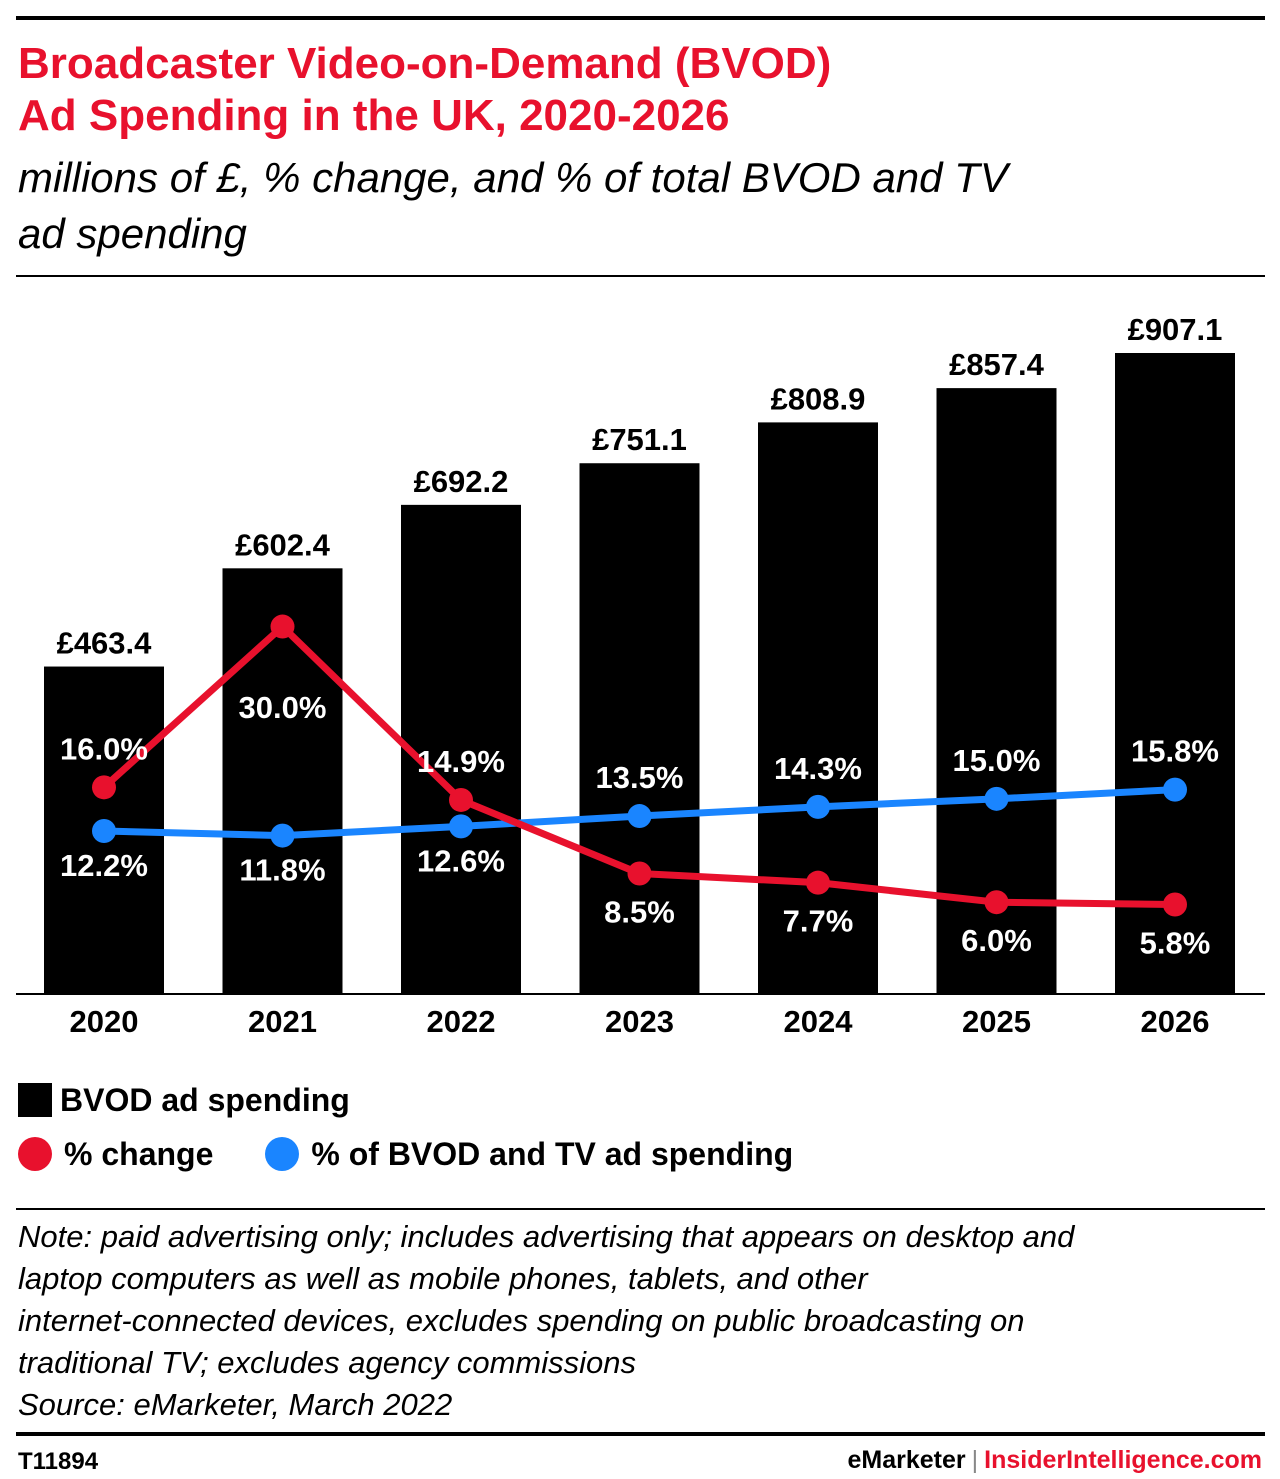 The image size is (1280, 1479). Describe the element at coordinates (997, 760) in the screenshot. I see `share-label-2025: 15.0%` at that location.